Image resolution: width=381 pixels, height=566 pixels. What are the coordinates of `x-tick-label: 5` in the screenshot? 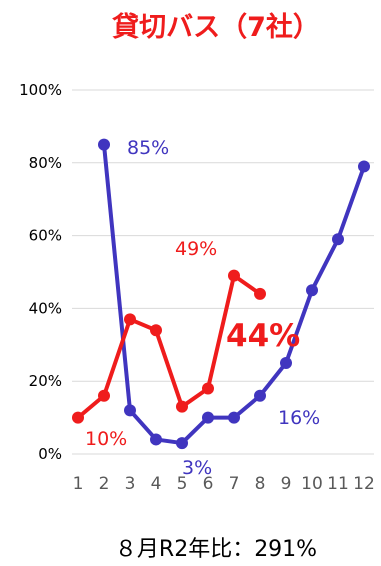 It's located at (182, 484).